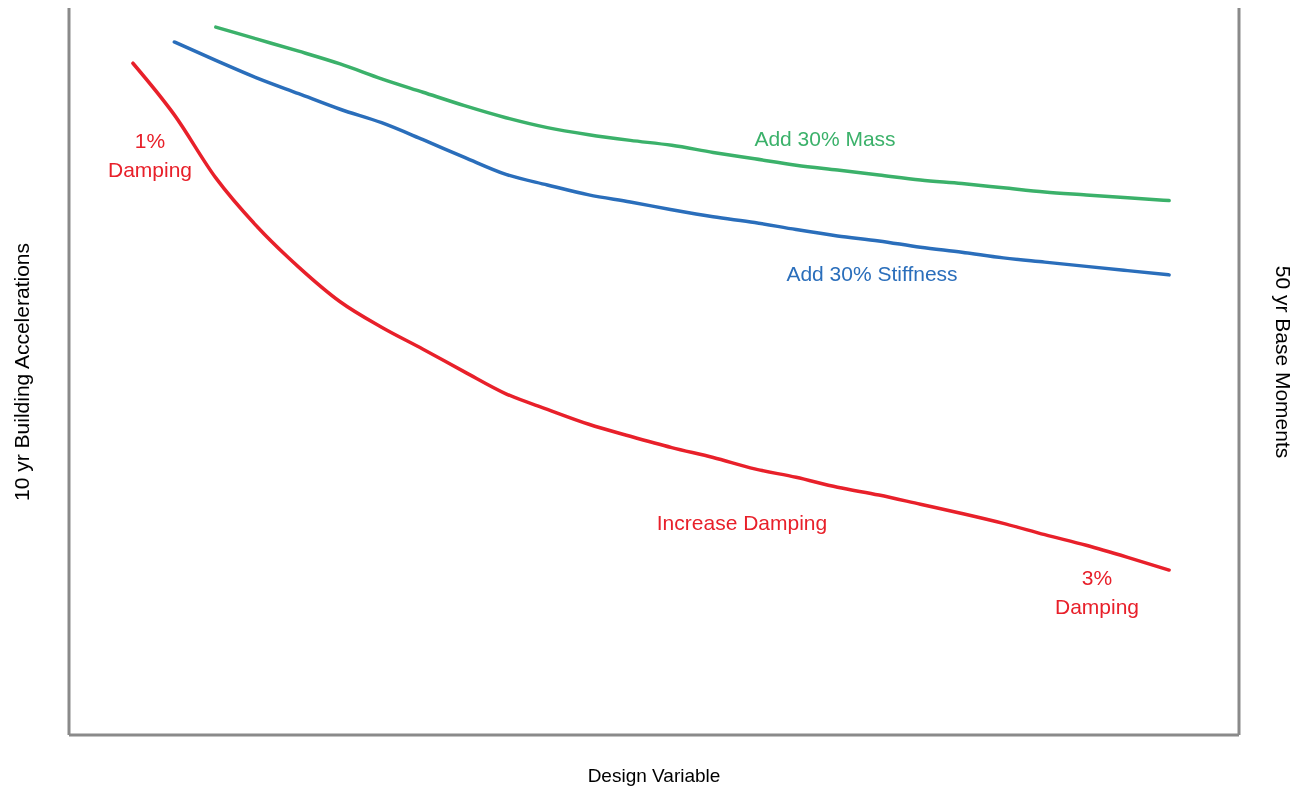 The height and width of the screenshot is (794, 1302). Describe the element at coordinates (150, 155) in the screenshot. I see `annotation: 1% Damping` at that location.